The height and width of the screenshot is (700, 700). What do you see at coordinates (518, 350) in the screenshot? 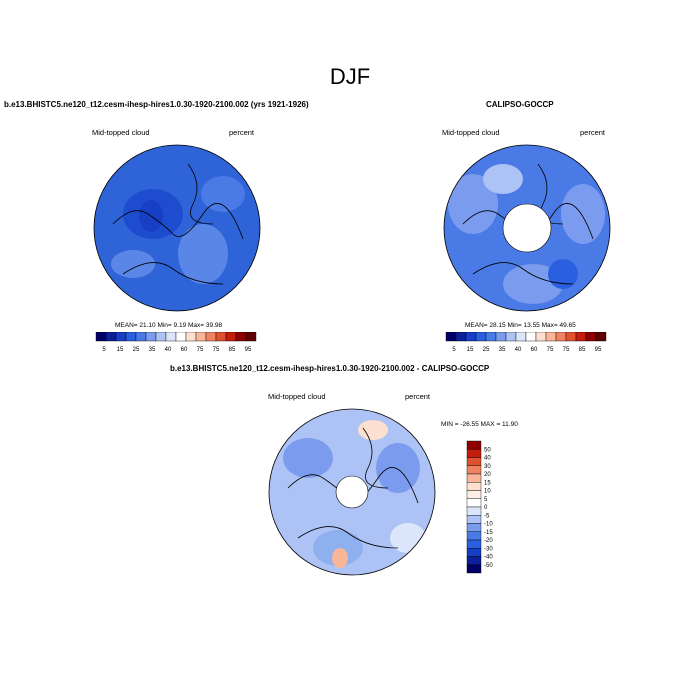
I see `colorbar-2-tick-label: 40` at bounding box center [518, 350].